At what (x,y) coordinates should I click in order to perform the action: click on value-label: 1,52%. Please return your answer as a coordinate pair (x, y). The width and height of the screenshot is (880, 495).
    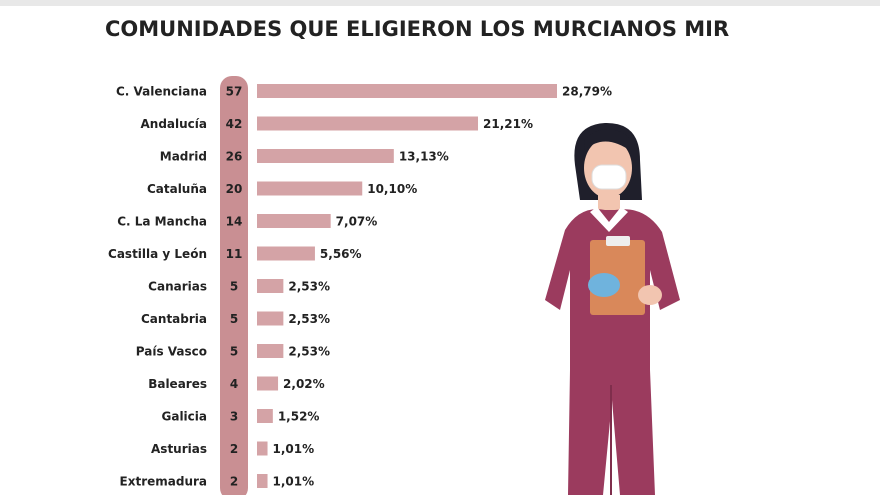
    Looking at the image, I should click on (299, 417).